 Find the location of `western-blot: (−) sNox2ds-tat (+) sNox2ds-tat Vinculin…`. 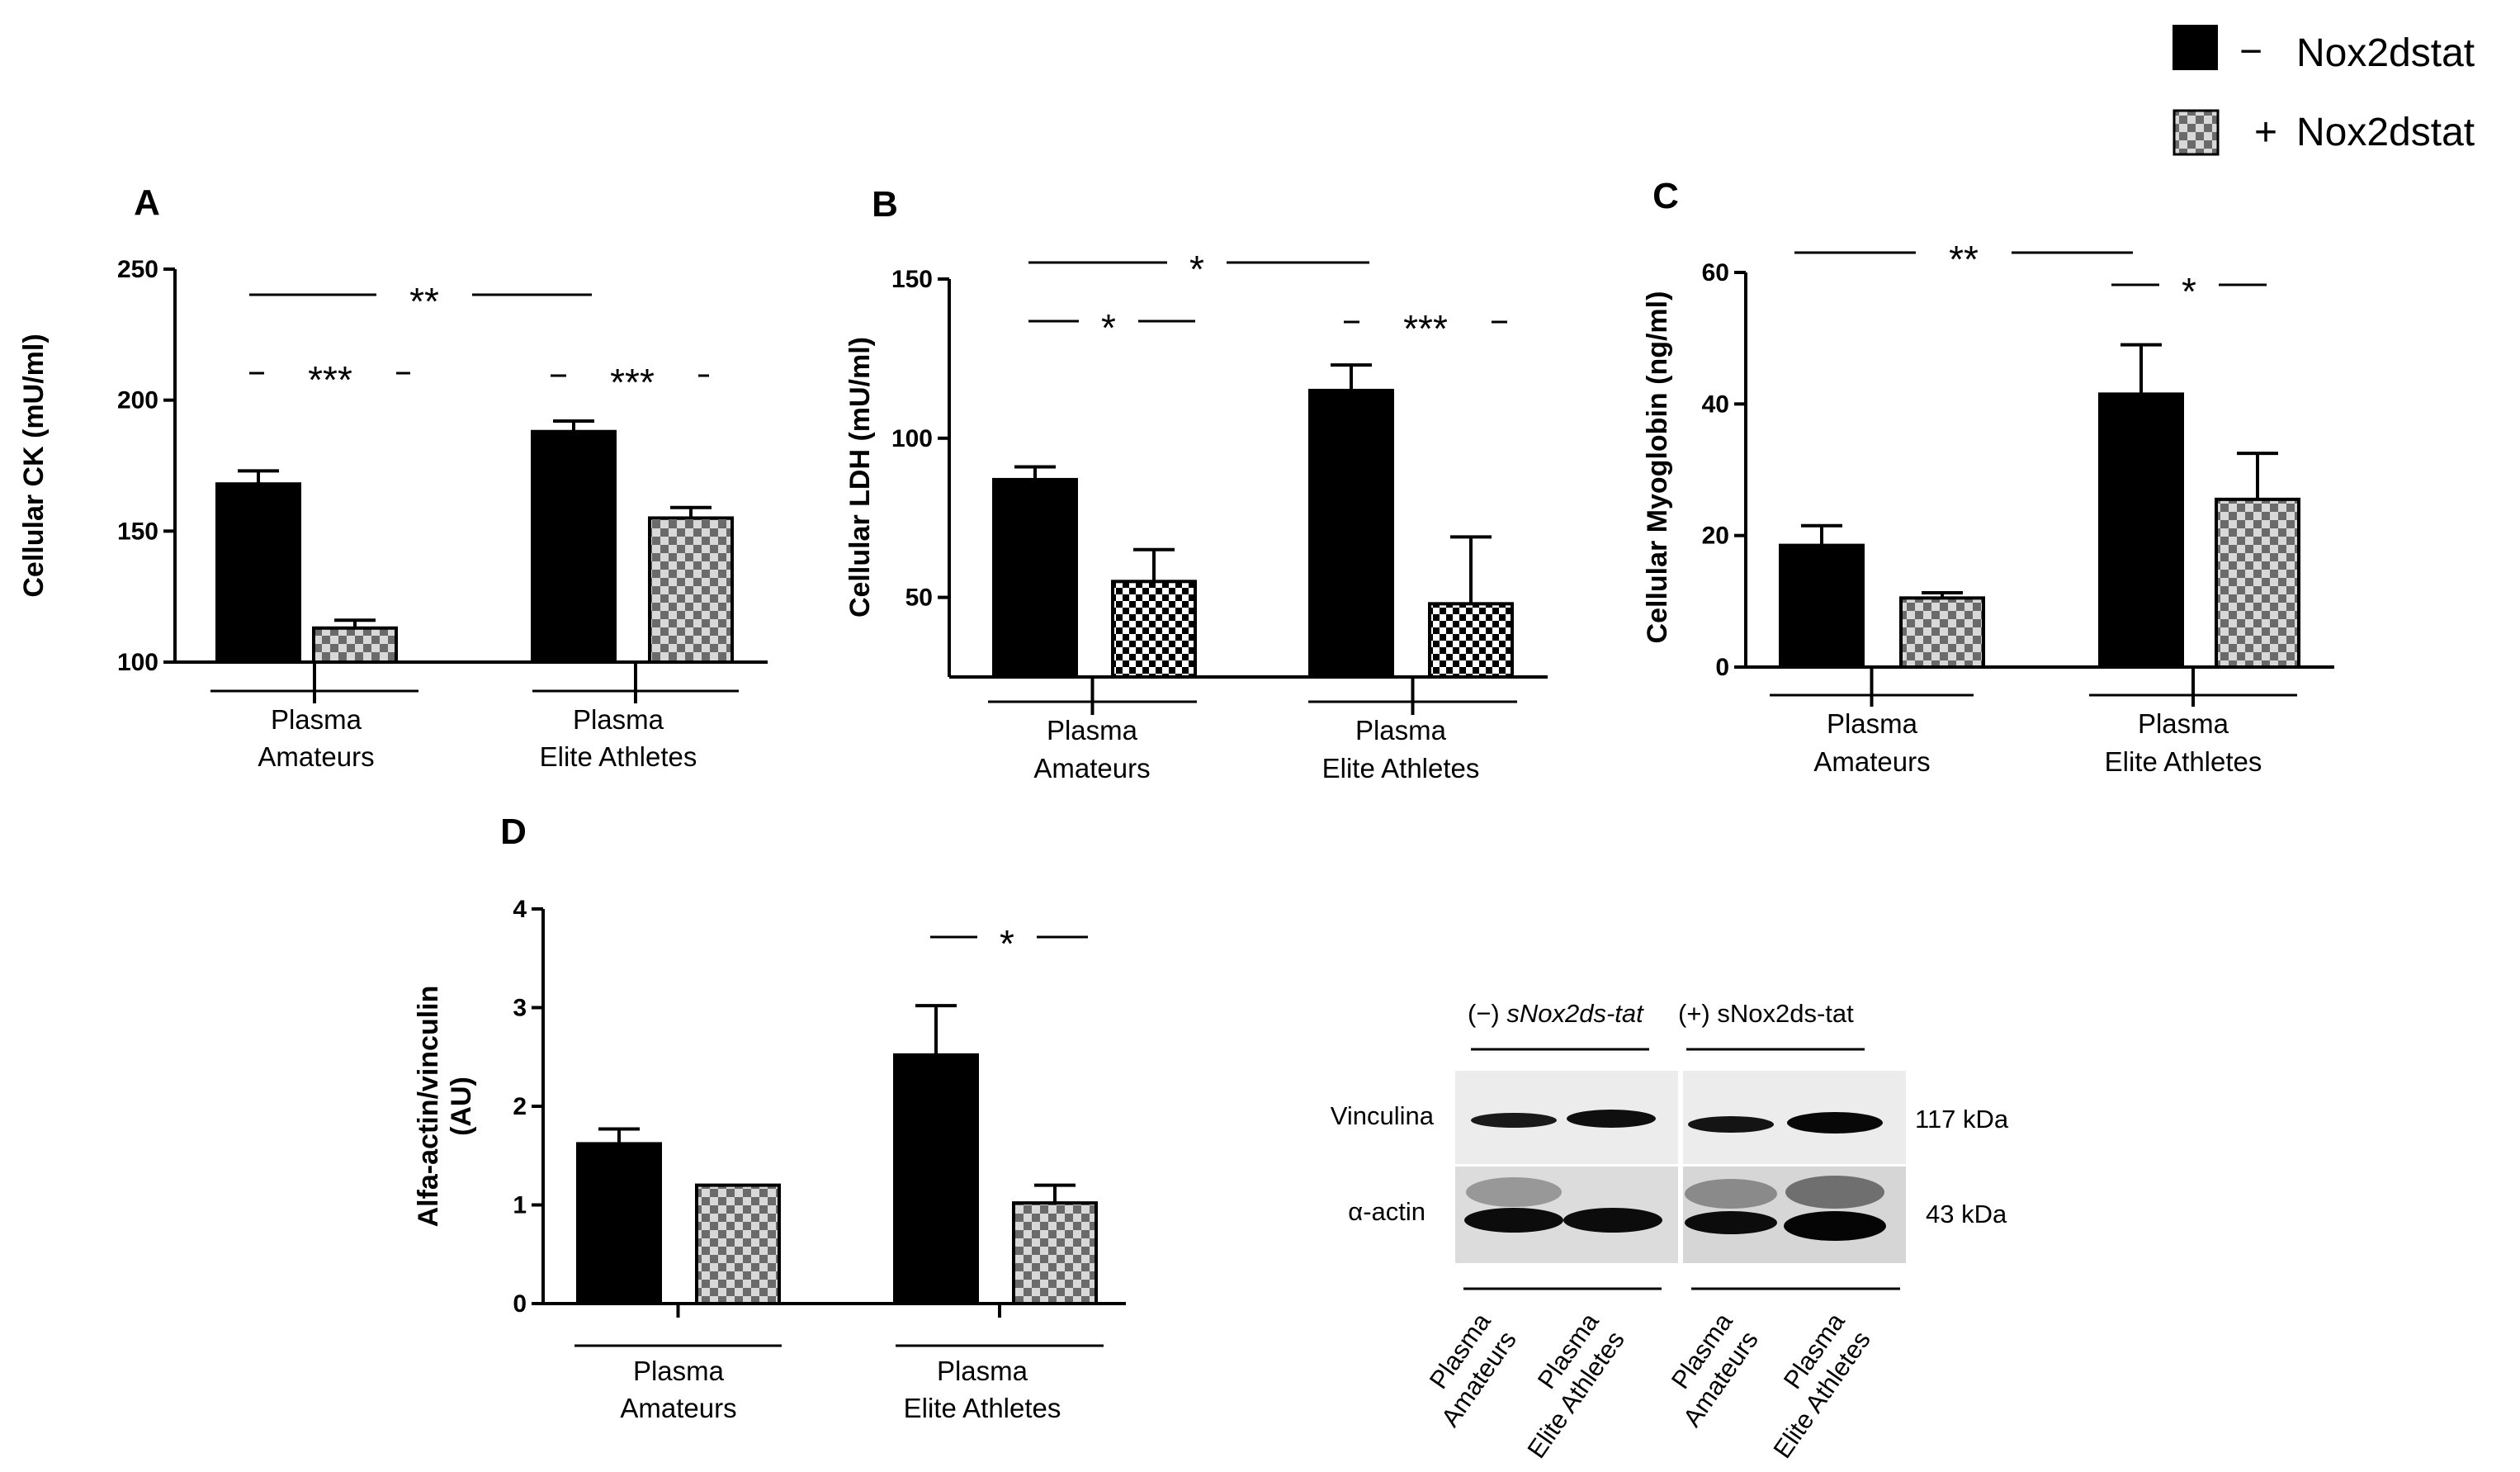

western-blot: (−) sNox2ds-tat (+) sNox2ds-tat Vinculin… is located at coordinates (1670, 1231).